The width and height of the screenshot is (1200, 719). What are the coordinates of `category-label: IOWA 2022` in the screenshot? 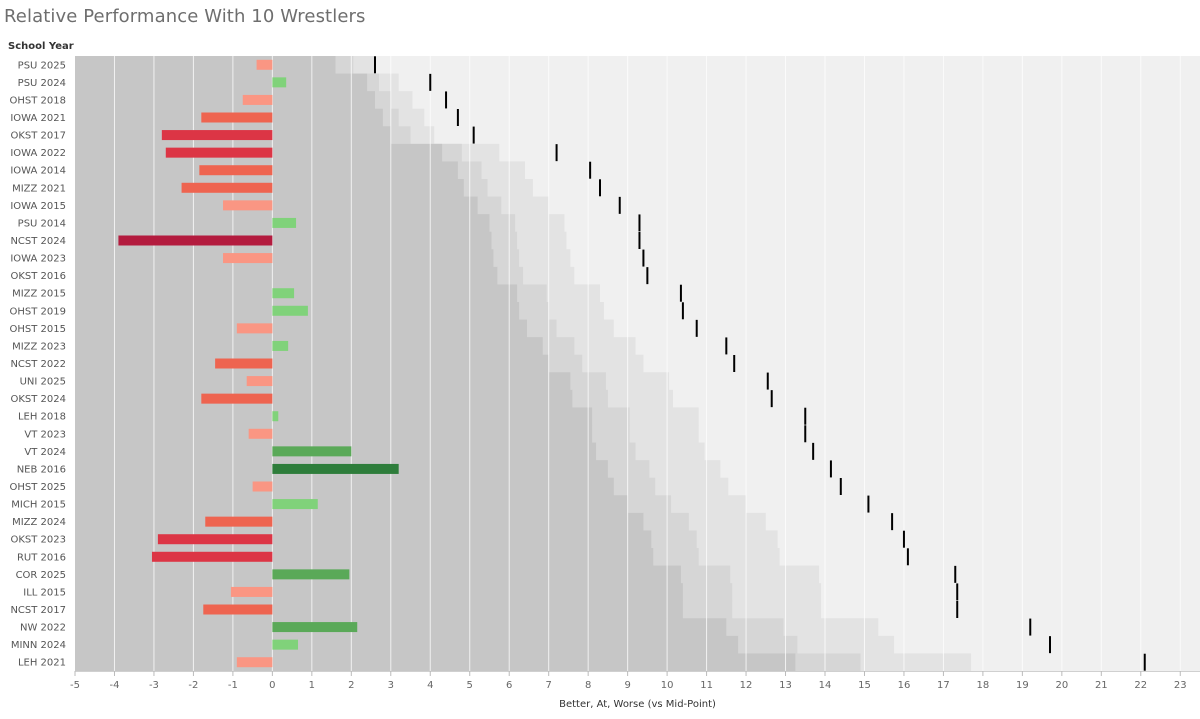 It's located at (38, 153).